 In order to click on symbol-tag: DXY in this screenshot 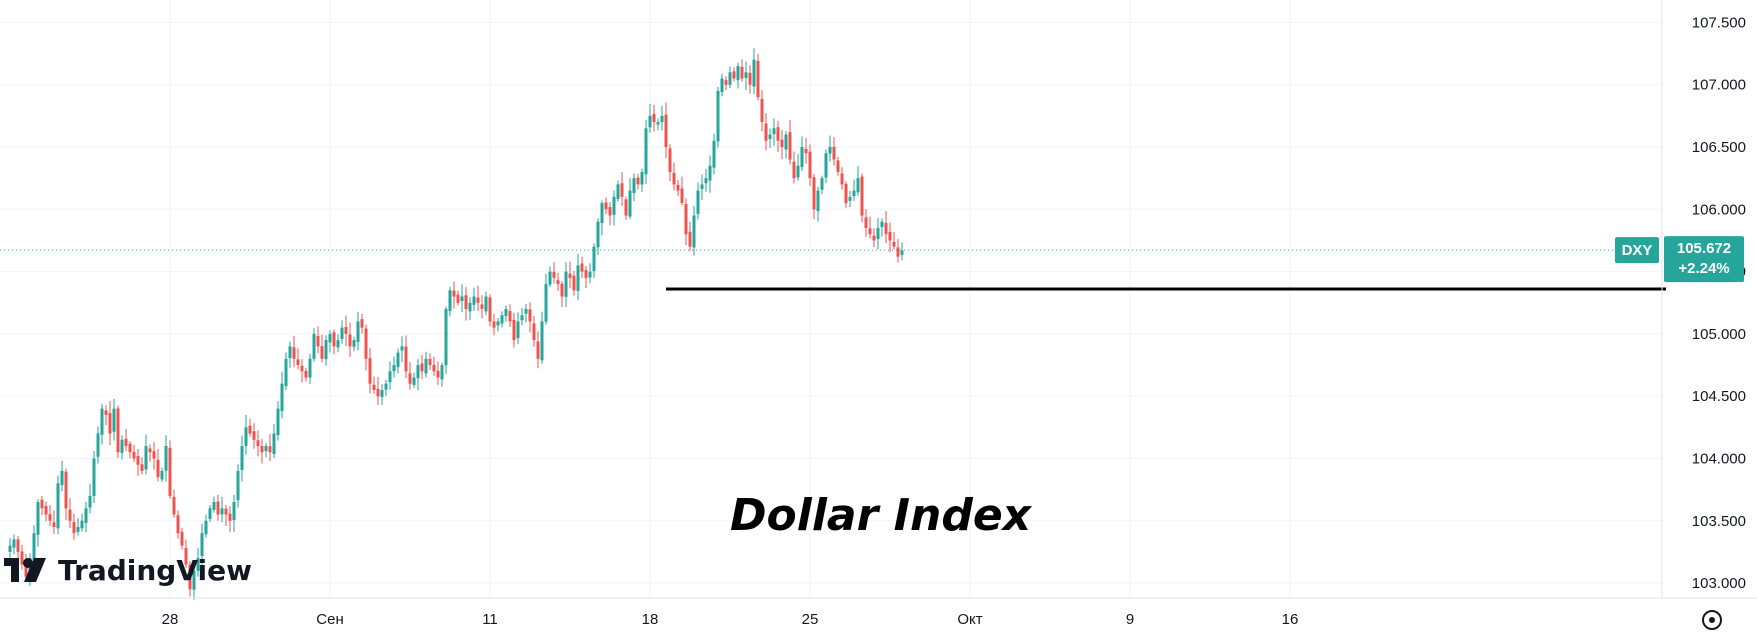, I will do `click(1637, 250)`.